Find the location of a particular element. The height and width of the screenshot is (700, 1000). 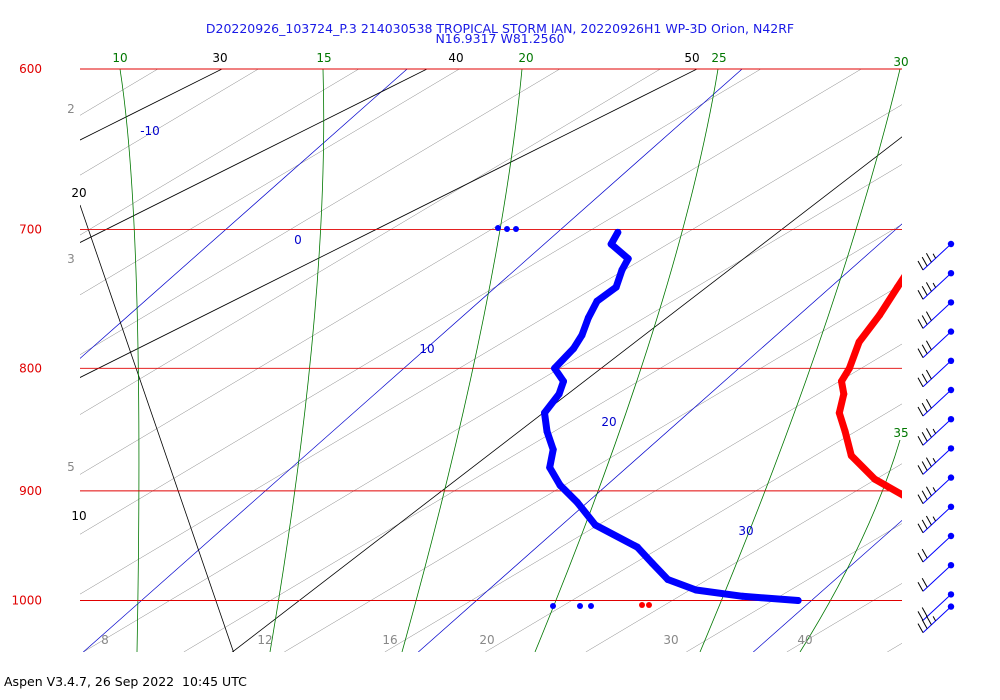

temperature-tick-label: 16 is located at coordinates (389, 640).